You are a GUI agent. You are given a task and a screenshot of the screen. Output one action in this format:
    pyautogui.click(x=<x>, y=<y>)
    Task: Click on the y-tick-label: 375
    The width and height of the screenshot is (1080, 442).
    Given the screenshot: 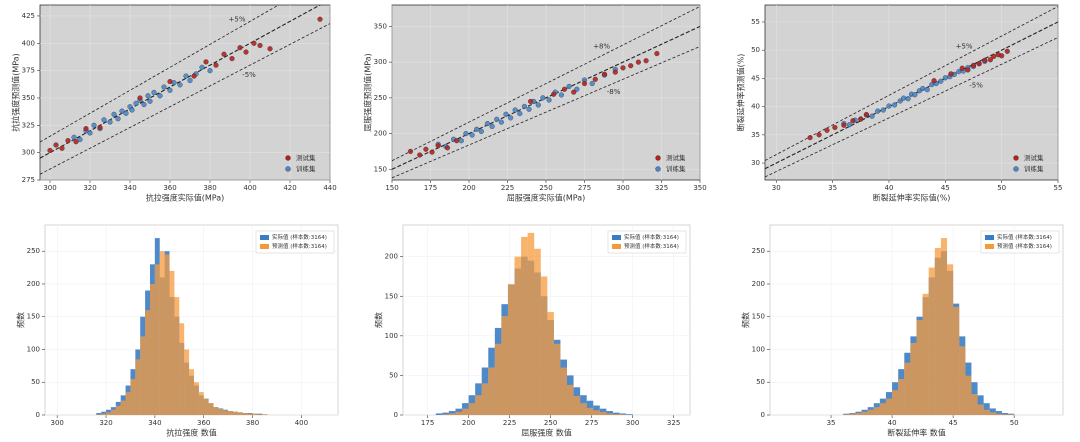 What is the action you would take?
    pyautogui.click(x=28, y=71)
    